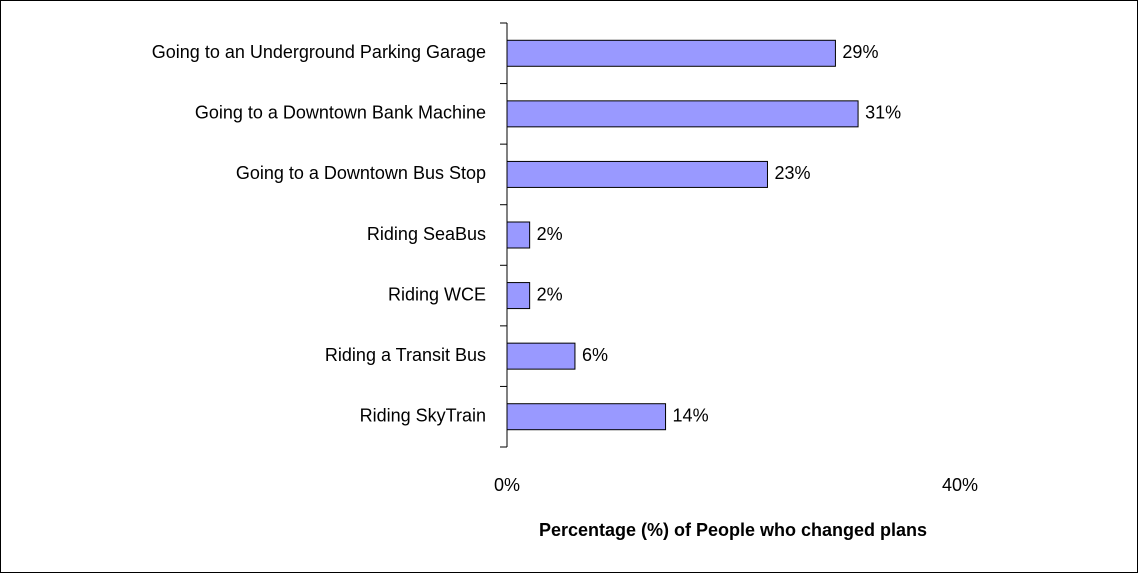  I want to click on data-label: 29%, so click(860, 52).